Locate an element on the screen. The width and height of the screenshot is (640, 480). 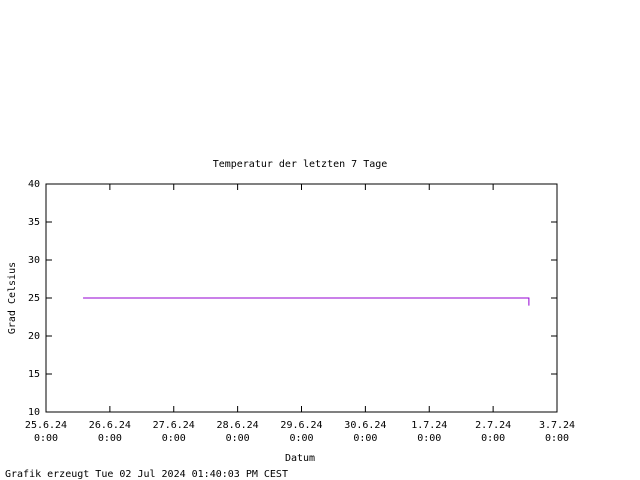
y-tick-label: 40 is located at coordinates (34, 184).